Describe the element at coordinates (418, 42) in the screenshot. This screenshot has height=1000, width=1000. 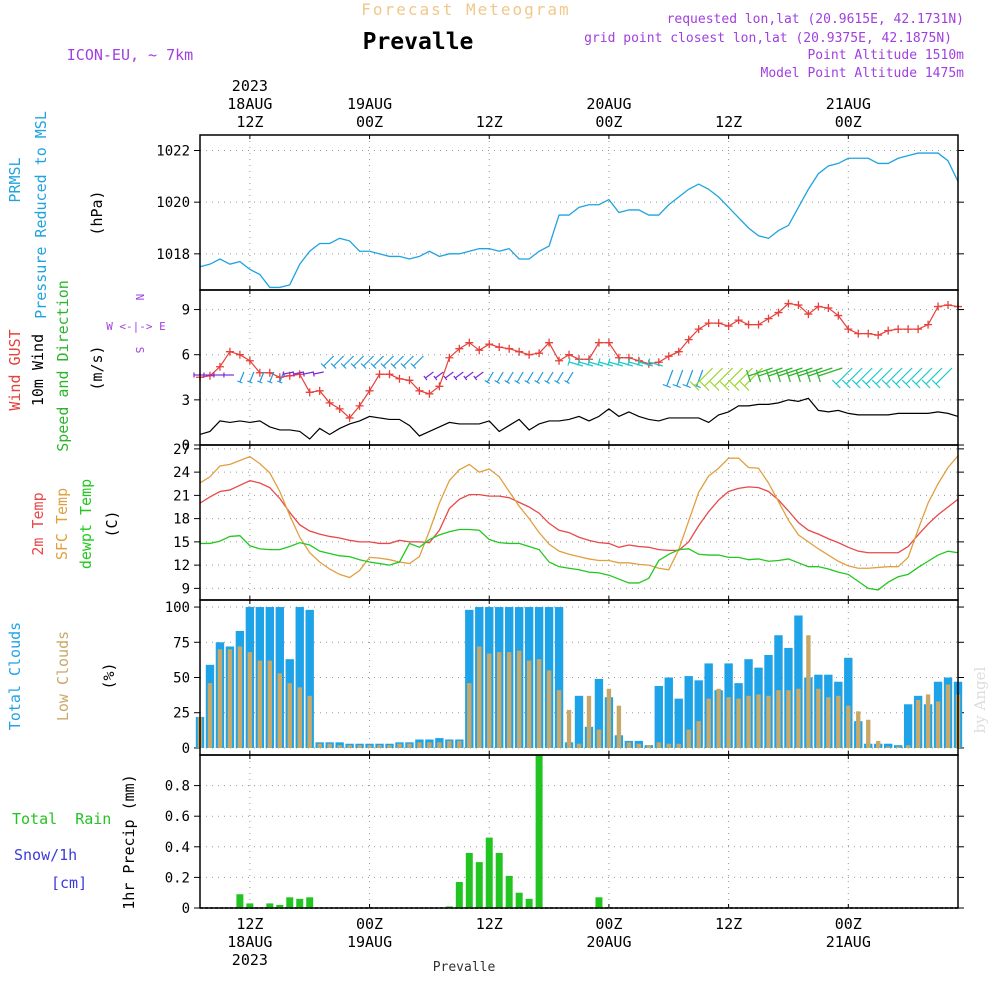
I see `header-location: Prevalle` at that location.